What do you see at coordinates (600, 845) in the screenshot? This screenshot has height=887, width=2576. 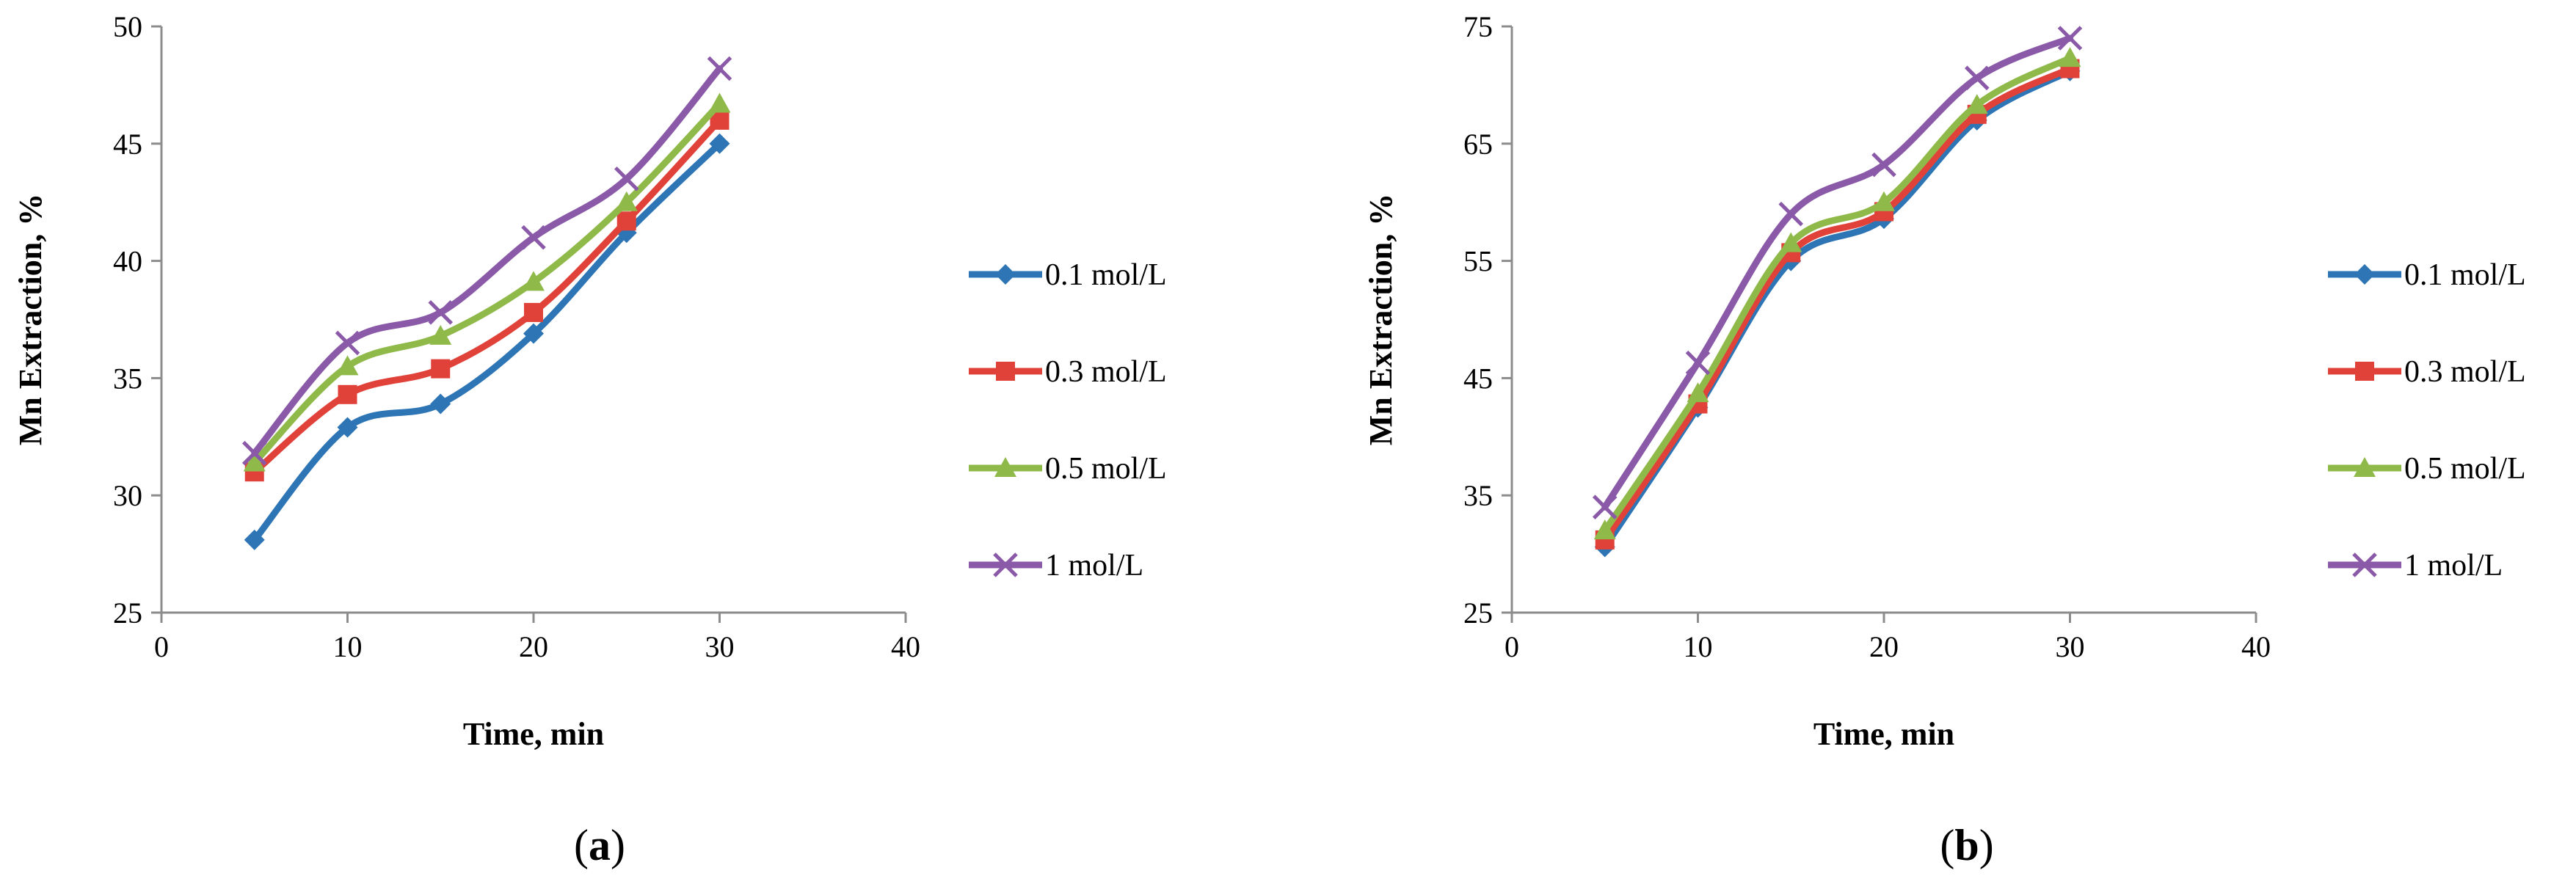 I see `panel-label-letter: a` at bounding box center [600, 845].